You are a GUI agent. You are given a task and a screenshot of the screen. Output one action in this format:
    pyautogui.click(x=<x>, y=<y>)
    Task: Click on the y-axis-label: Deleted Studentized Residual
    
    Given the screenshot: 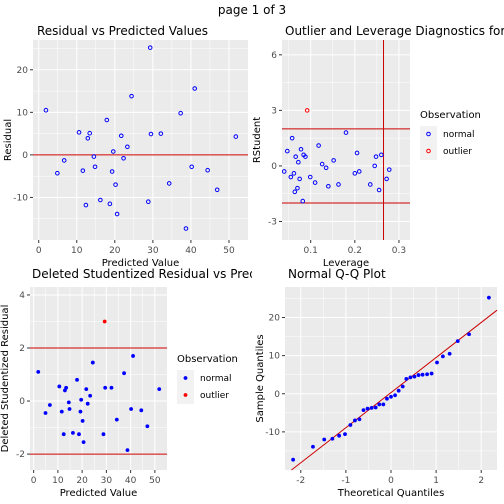 What is the action you would take?
    pyautogui.click(x=5, y=379)
    